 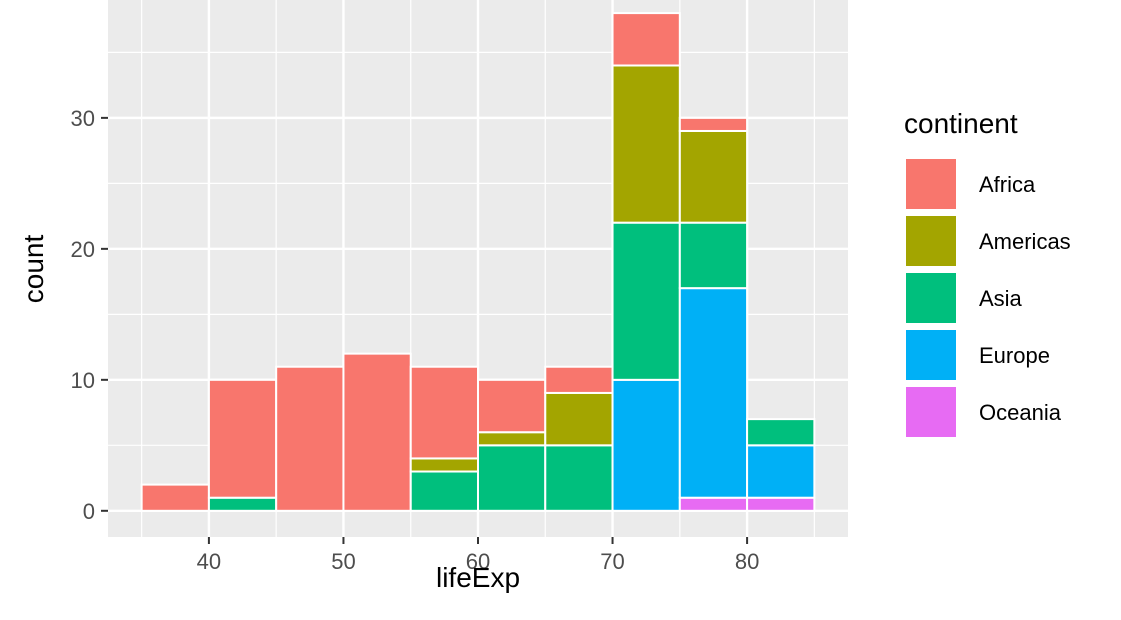 What do you see at coordinates (1020, 412) in the screenshot?
I see `legend-label: Oceania` at bounding box center [1020, 412].